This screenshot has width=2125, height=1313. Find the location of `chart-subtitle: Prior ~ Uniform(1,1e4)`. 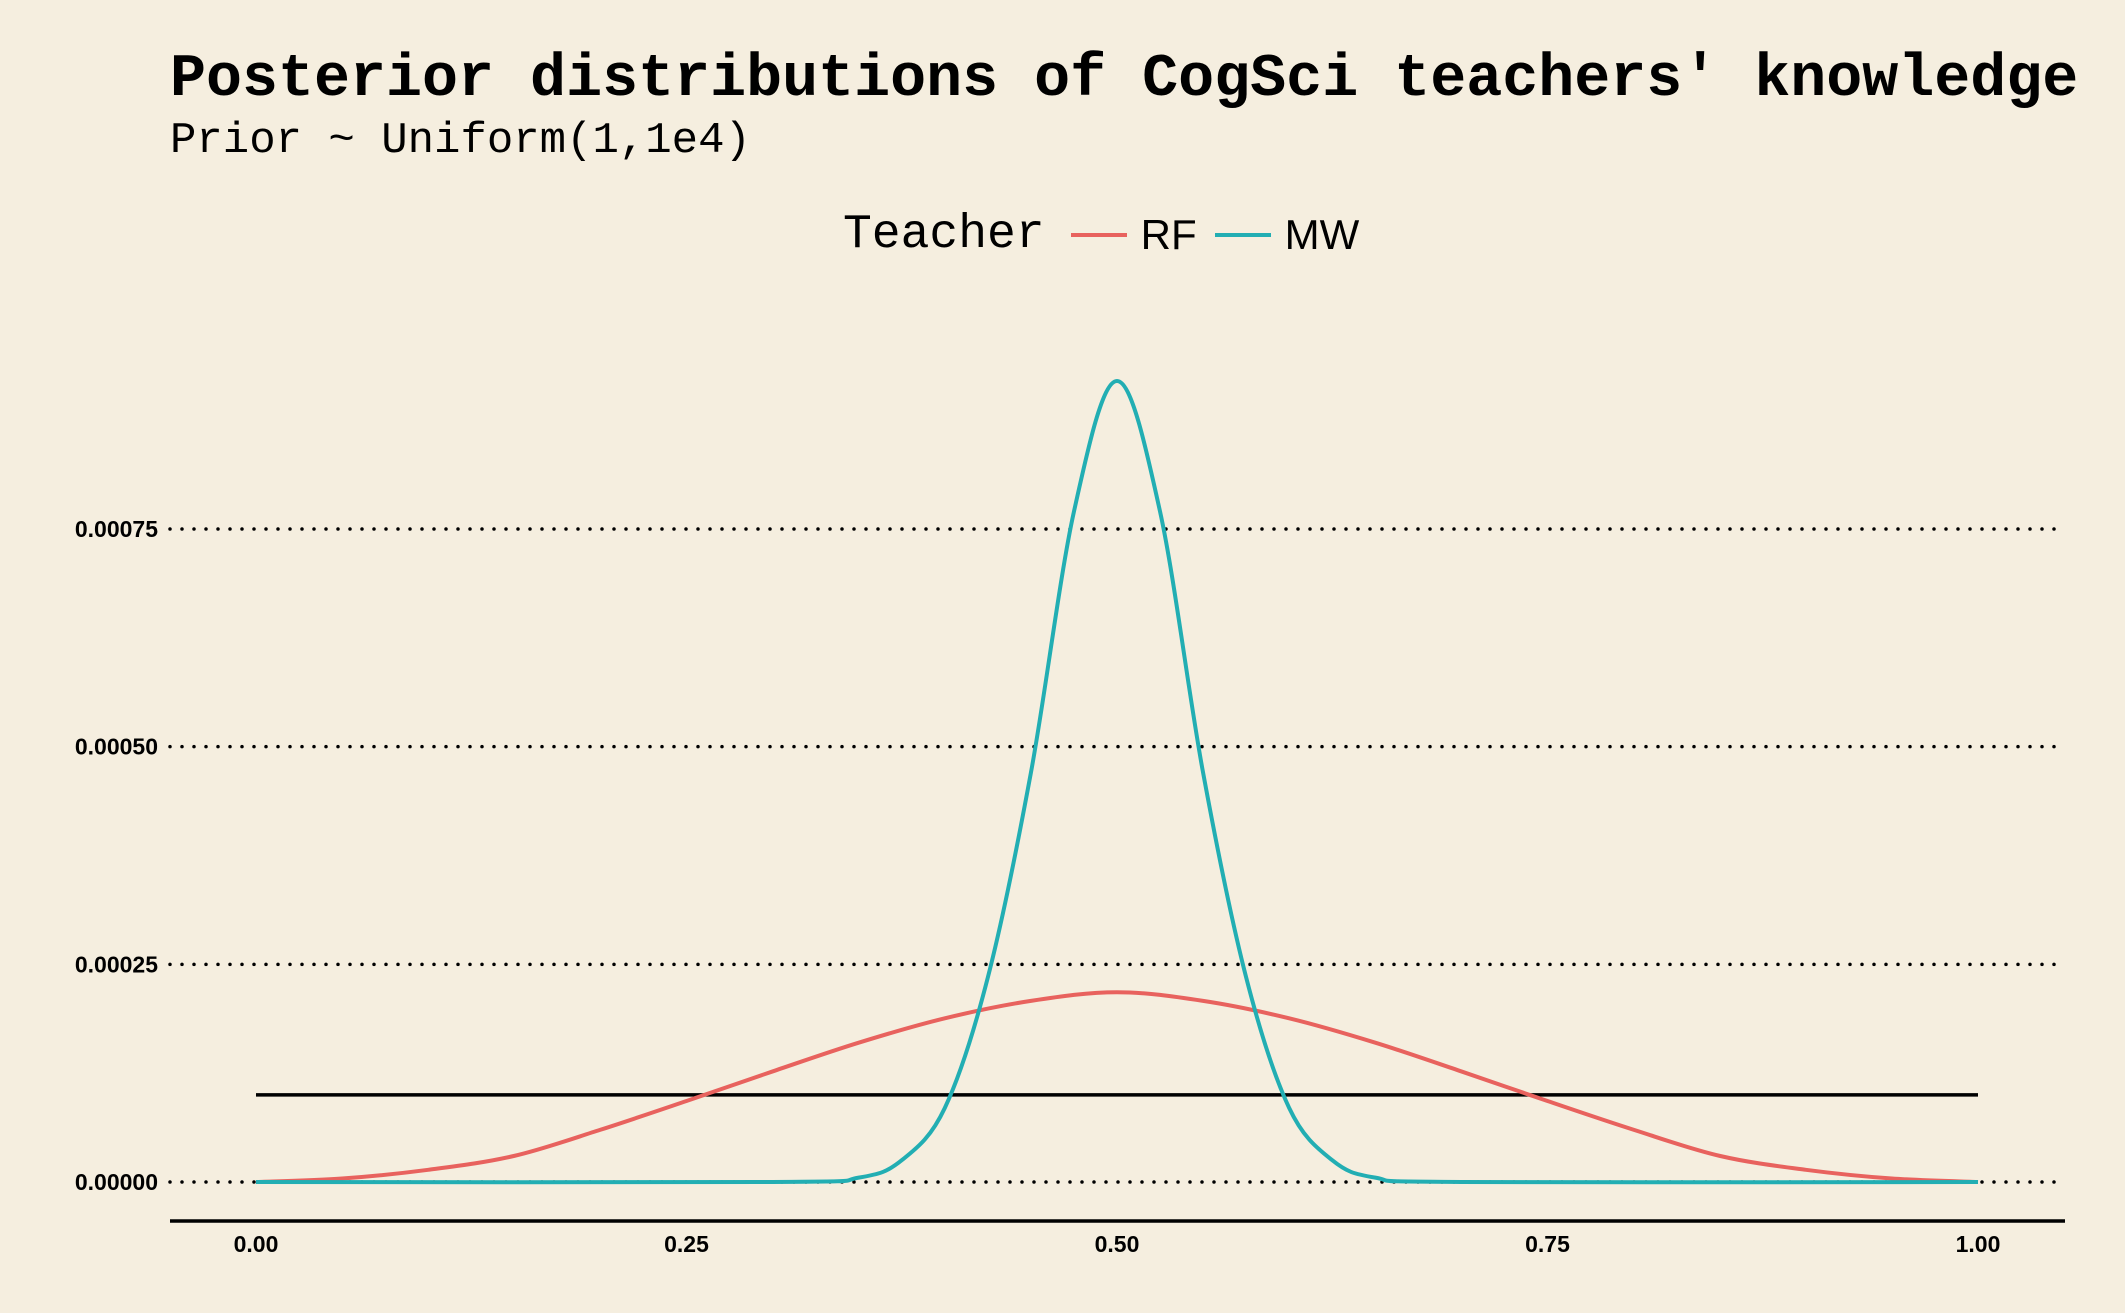

chart-subtitle: Prior ~ Uniform(1,1e4) is located at coordinates (460, 141).